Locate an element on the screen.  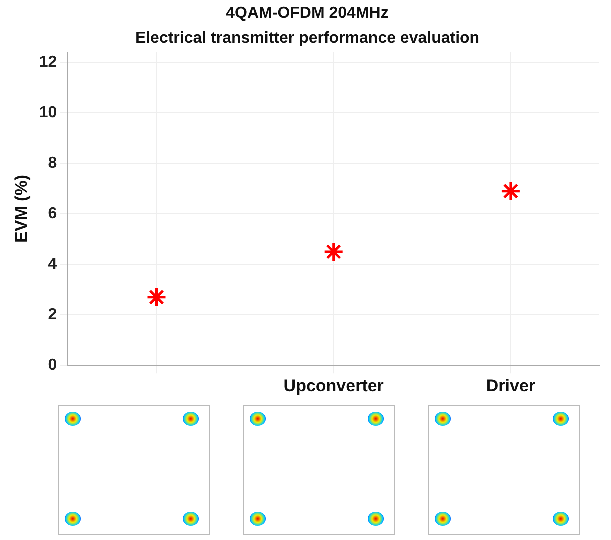
y-tick-label: 0 is located at coordinates (53, 365).